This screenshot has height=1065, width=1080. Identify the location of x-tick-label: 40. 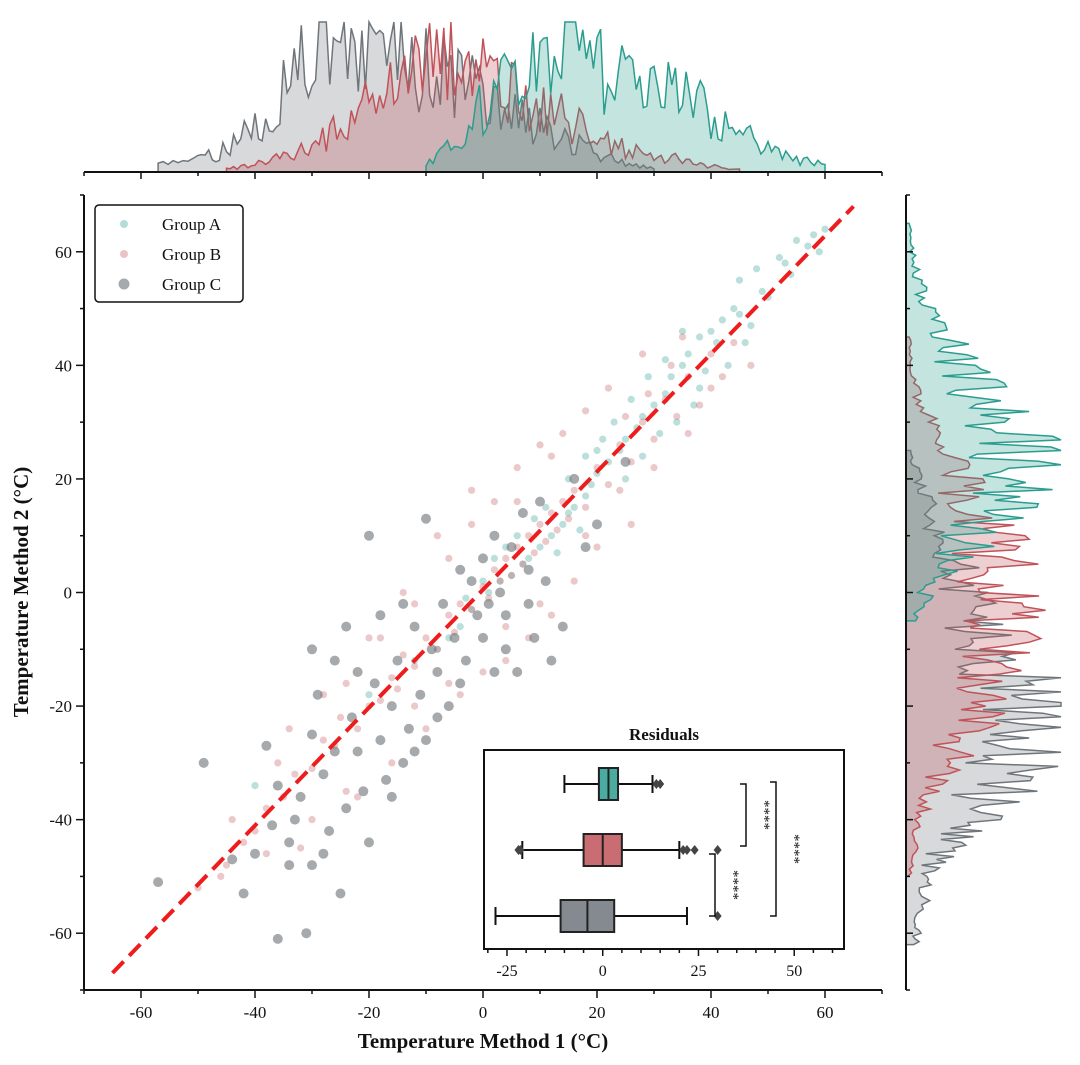
(711, 1012).